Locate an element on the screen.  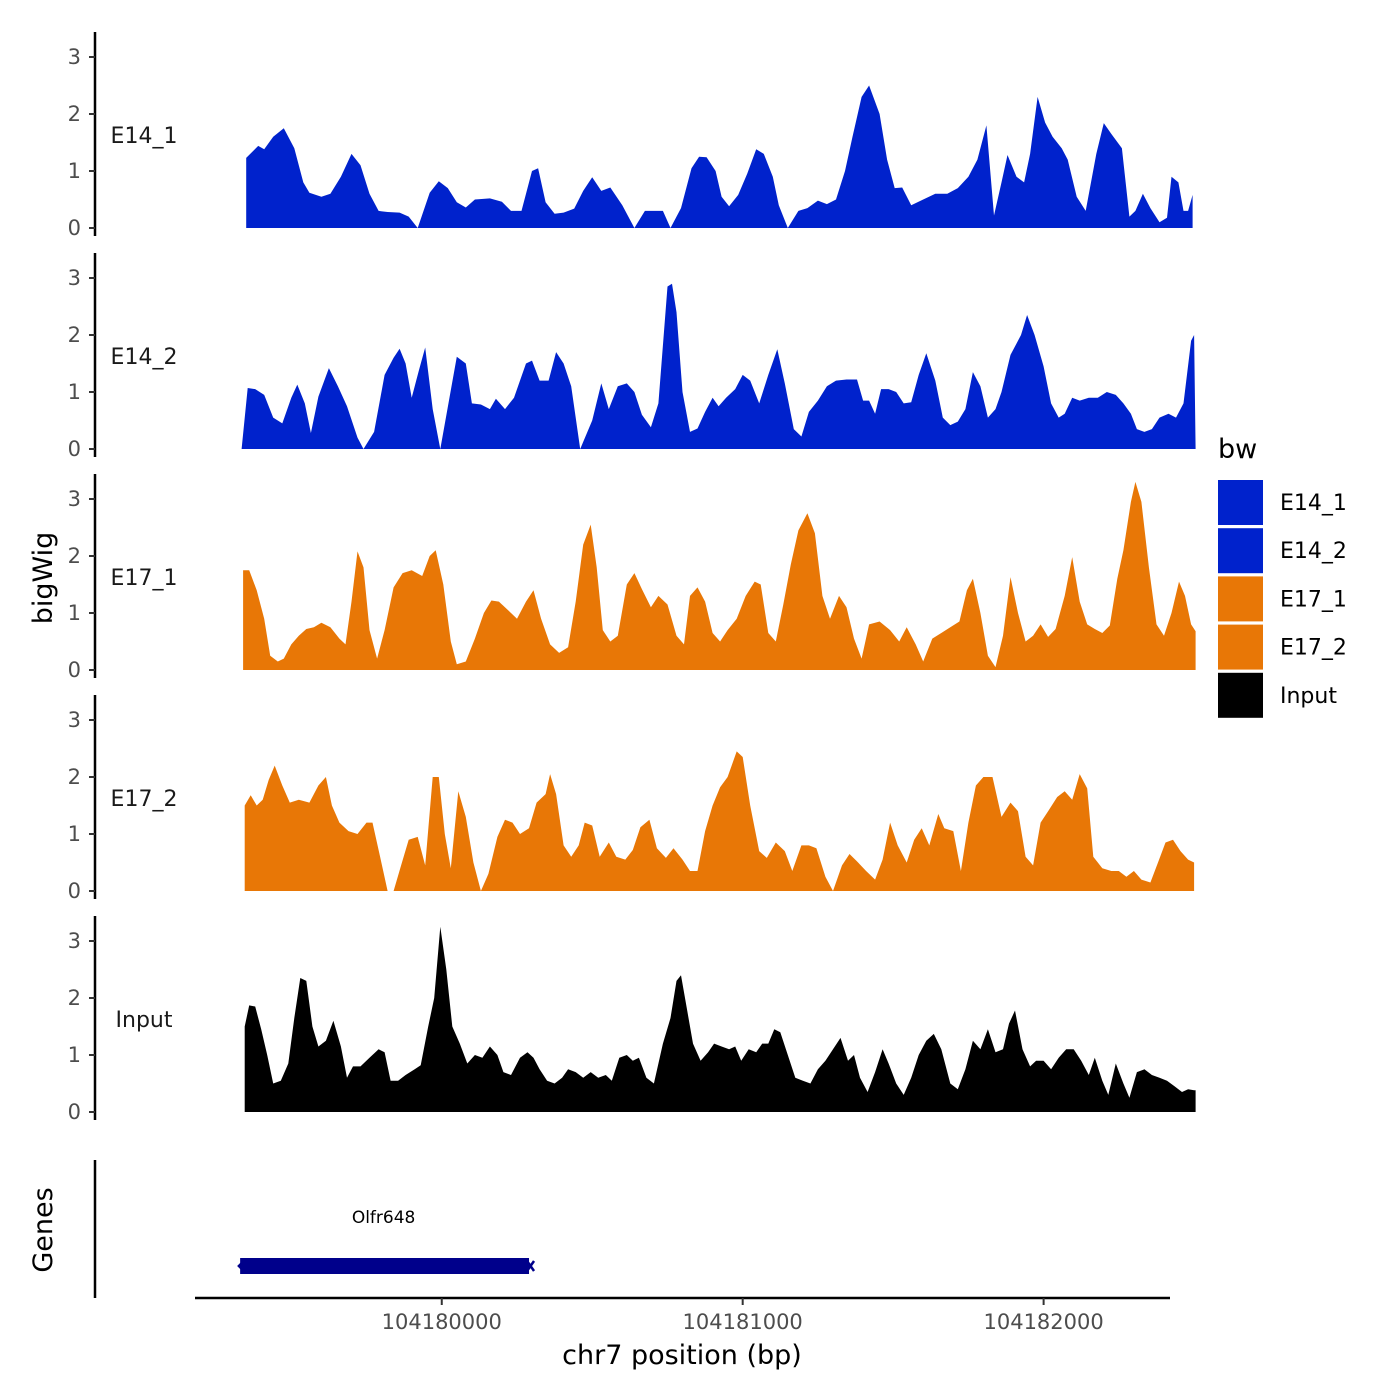
legend-label: Input is located at coordinates (1308, 696).